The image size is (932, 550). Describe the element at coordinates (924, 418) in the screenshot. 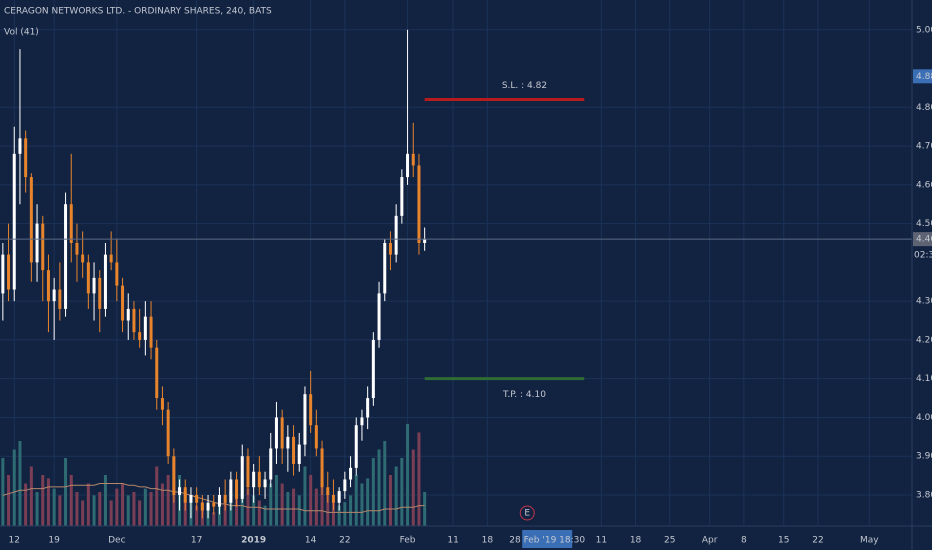

I see `y-tick-label: 4.00` at that location.